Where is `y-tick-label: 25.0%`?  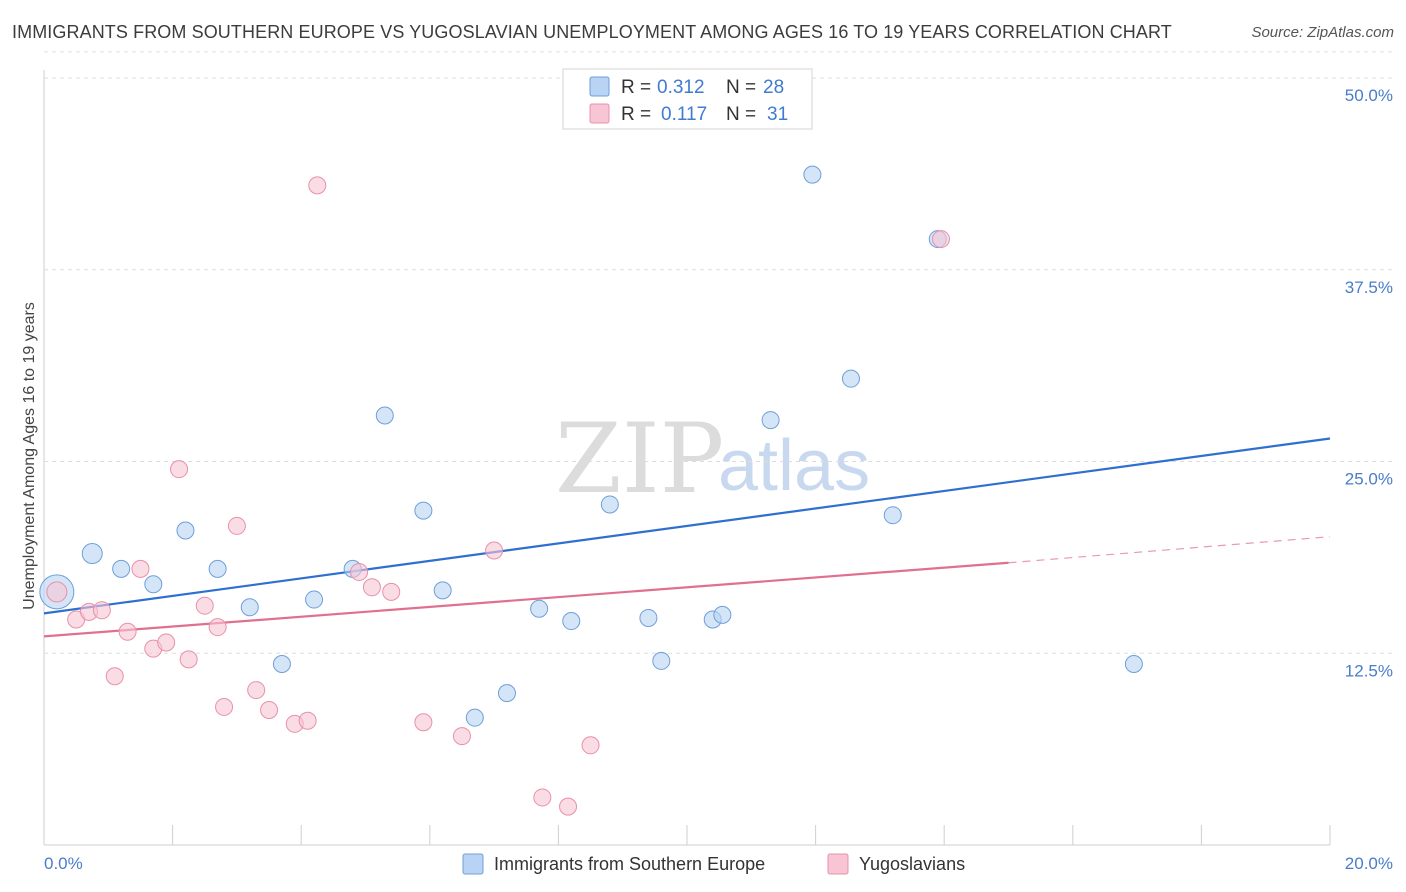 y-tick-label: 25.0% is located at coordinates (1369, 479).